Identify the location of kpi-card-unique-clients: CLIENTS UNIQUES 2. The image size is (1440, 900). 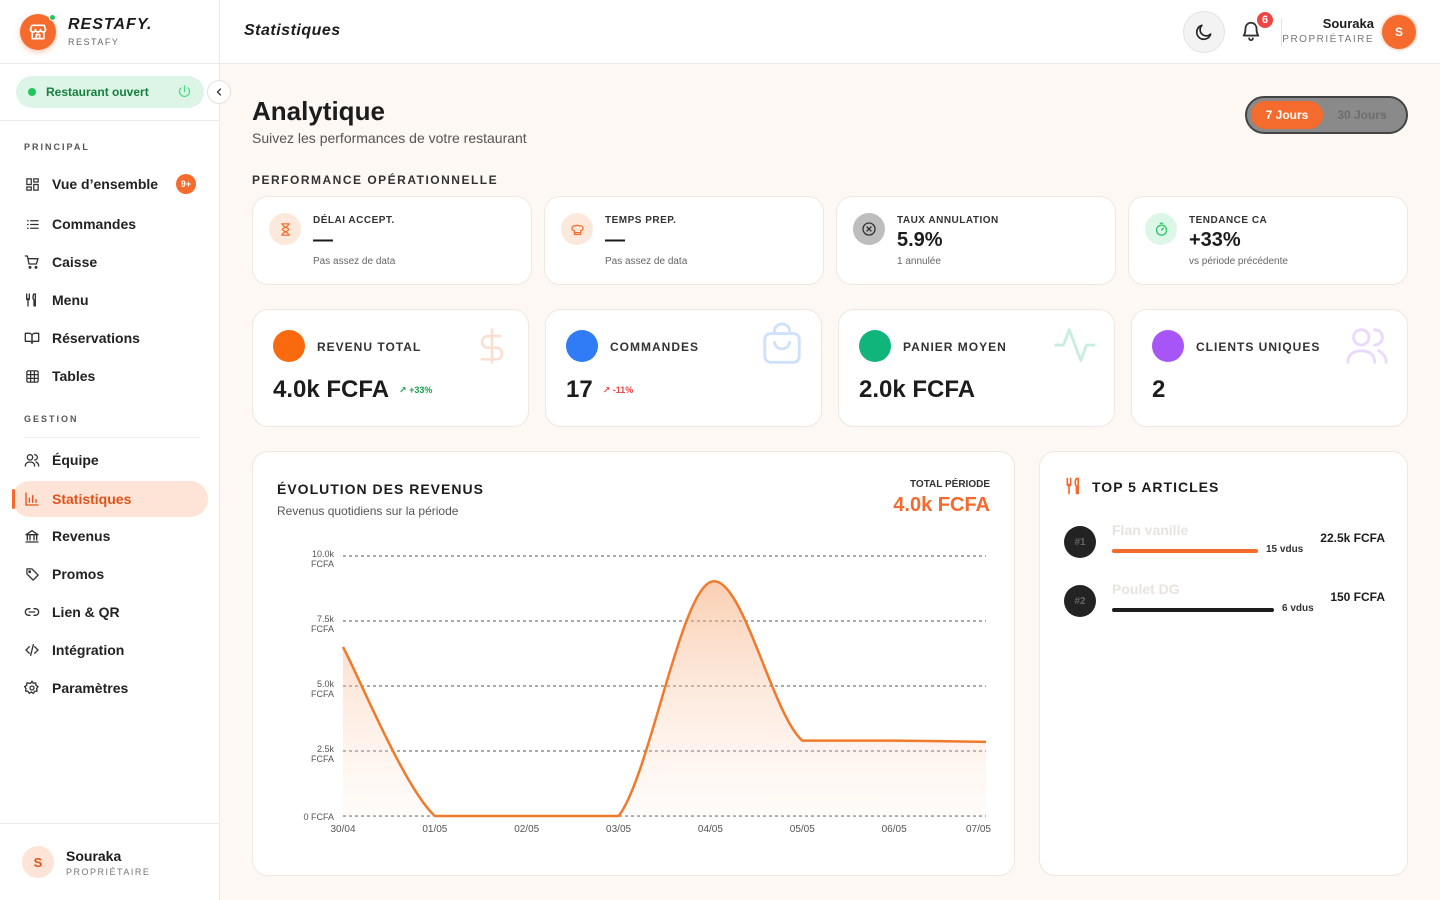
(1269, 368).